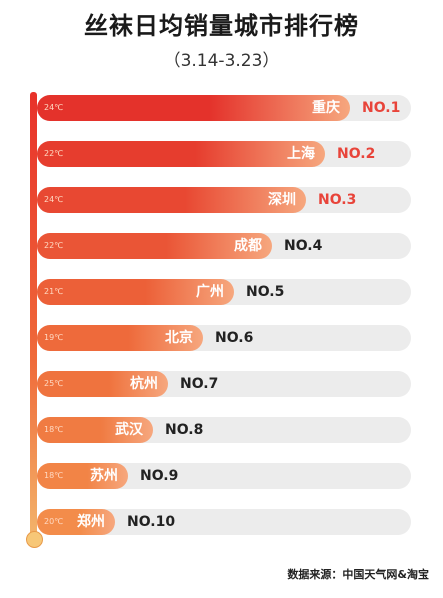  Describe the element at coordinates (326, 108) in the screenshot. I see `city-label: 重庆` at that location.